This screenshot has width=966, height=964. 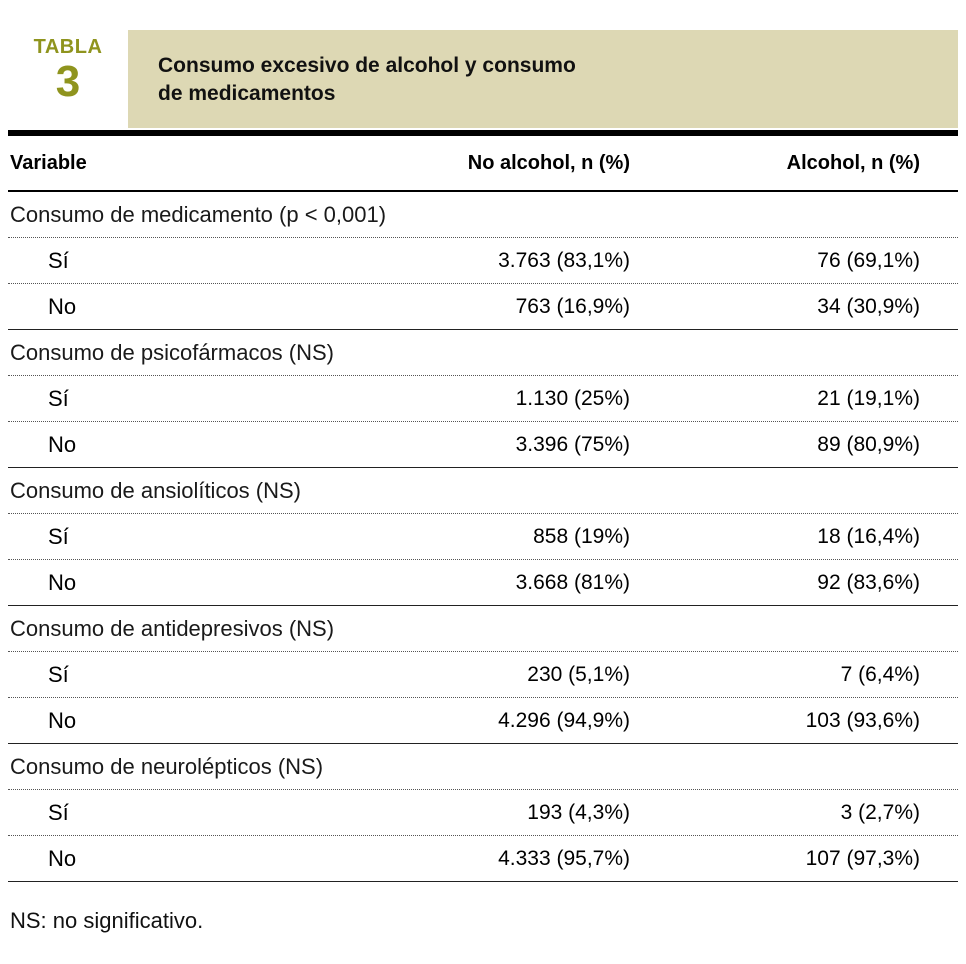 I want to click on column-header-no-alcohol: No alcohol, n (%), so click(x=548, y=162).